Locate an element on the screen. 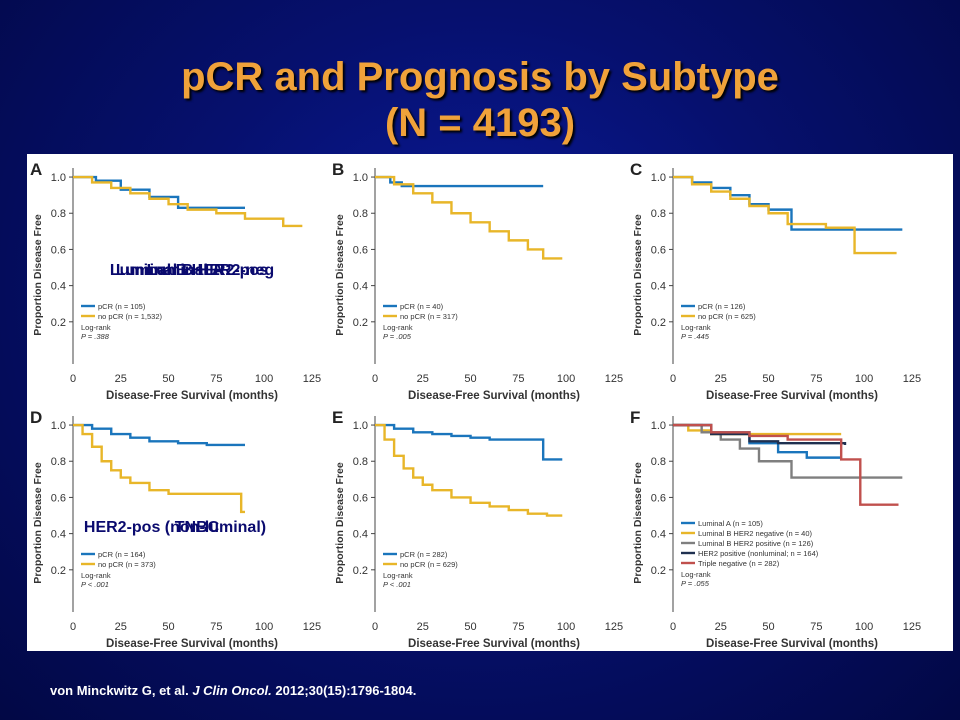 The height and width of the screenshot is (720, 960). stat-p-value: P = .388 is located at coordinates (95, 336).